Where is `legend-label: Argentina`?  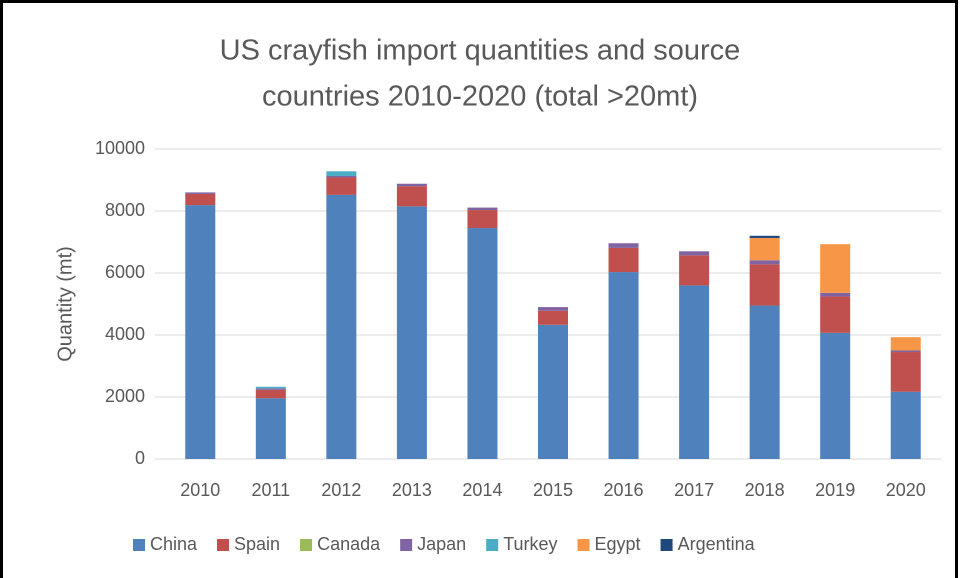
legend-label: Argentina is located at coordinates (717, 544).